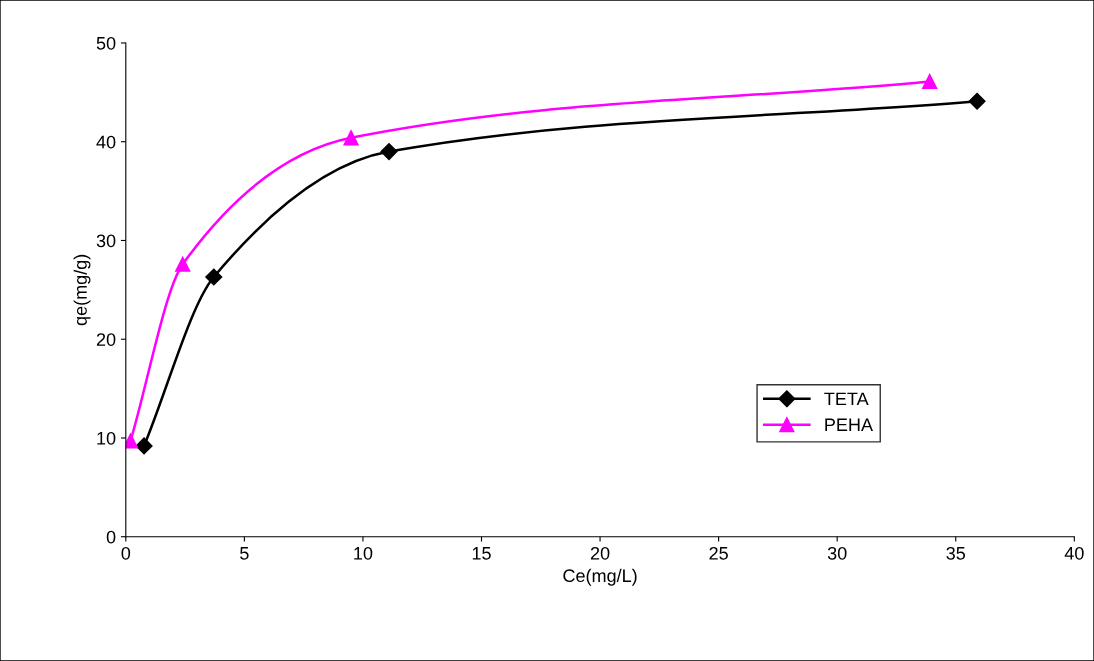  Describe the element at coordinates (718, 553) in the screenshot. I see `x-tick-label: 25` at that location.